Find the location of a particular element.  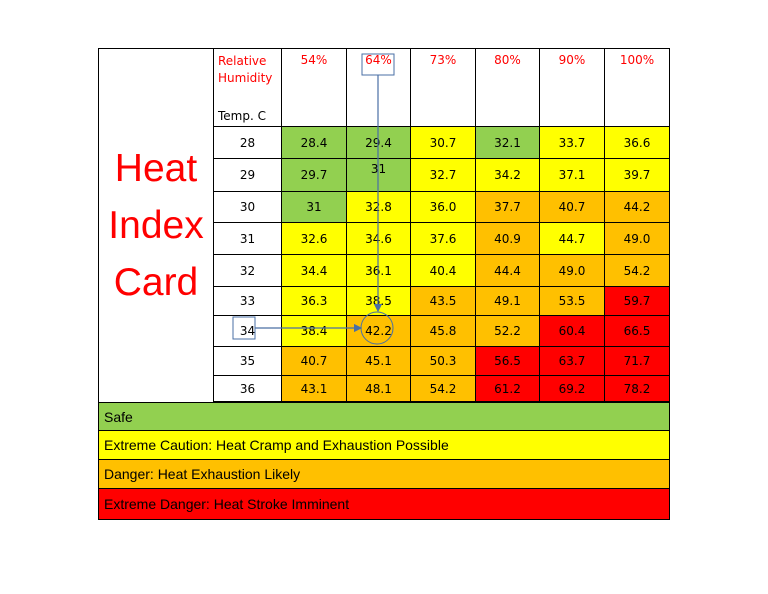

humidity-header-54pct: 54% is located at coordinates (314, 88).